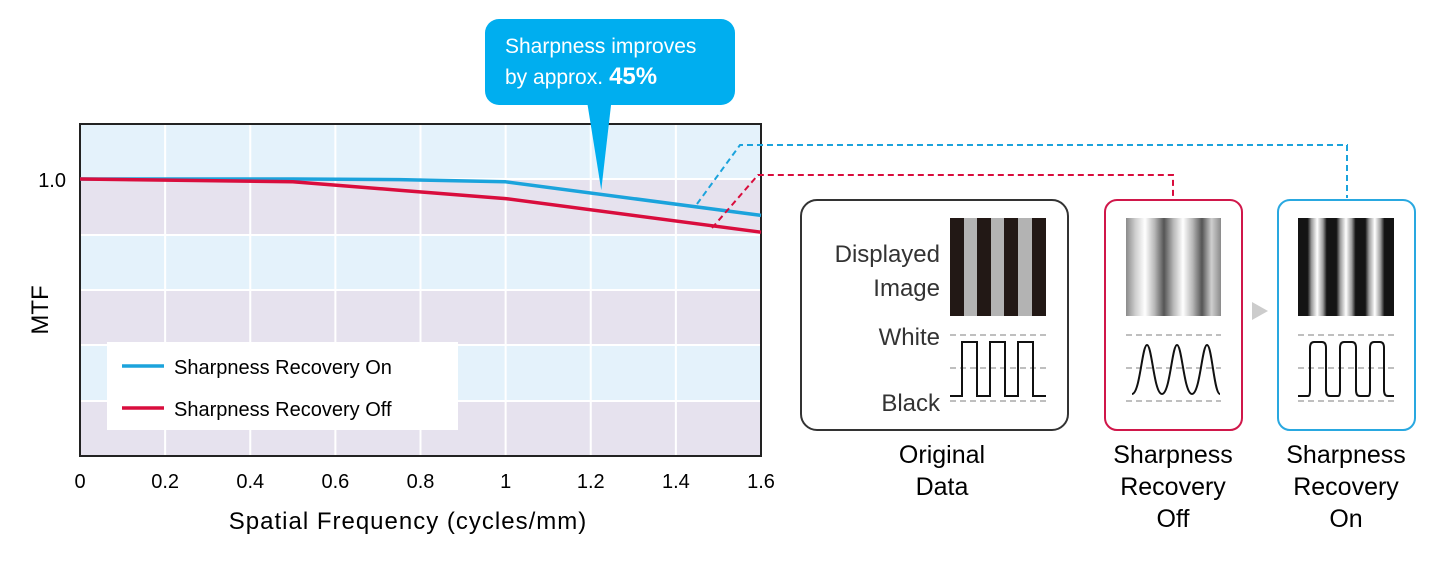 Image resolution: width=1440 pixels, height=564 pixels. I want to click on callout-value: 45%, so click(633, 76).